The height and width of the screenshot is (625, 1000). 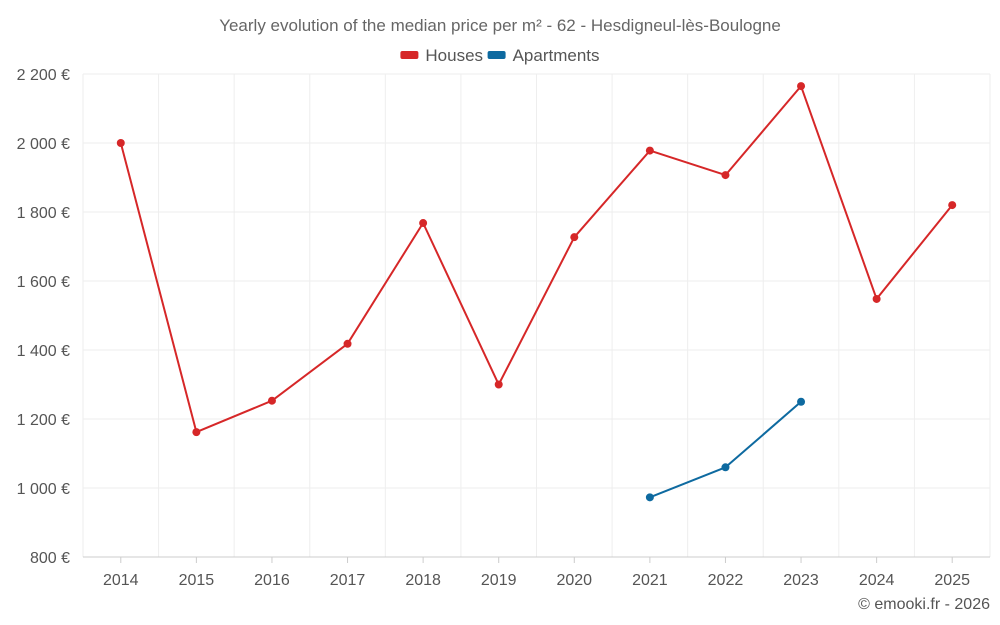 I want to click on x-tick-label: 2024, so click(x=877, y=580).